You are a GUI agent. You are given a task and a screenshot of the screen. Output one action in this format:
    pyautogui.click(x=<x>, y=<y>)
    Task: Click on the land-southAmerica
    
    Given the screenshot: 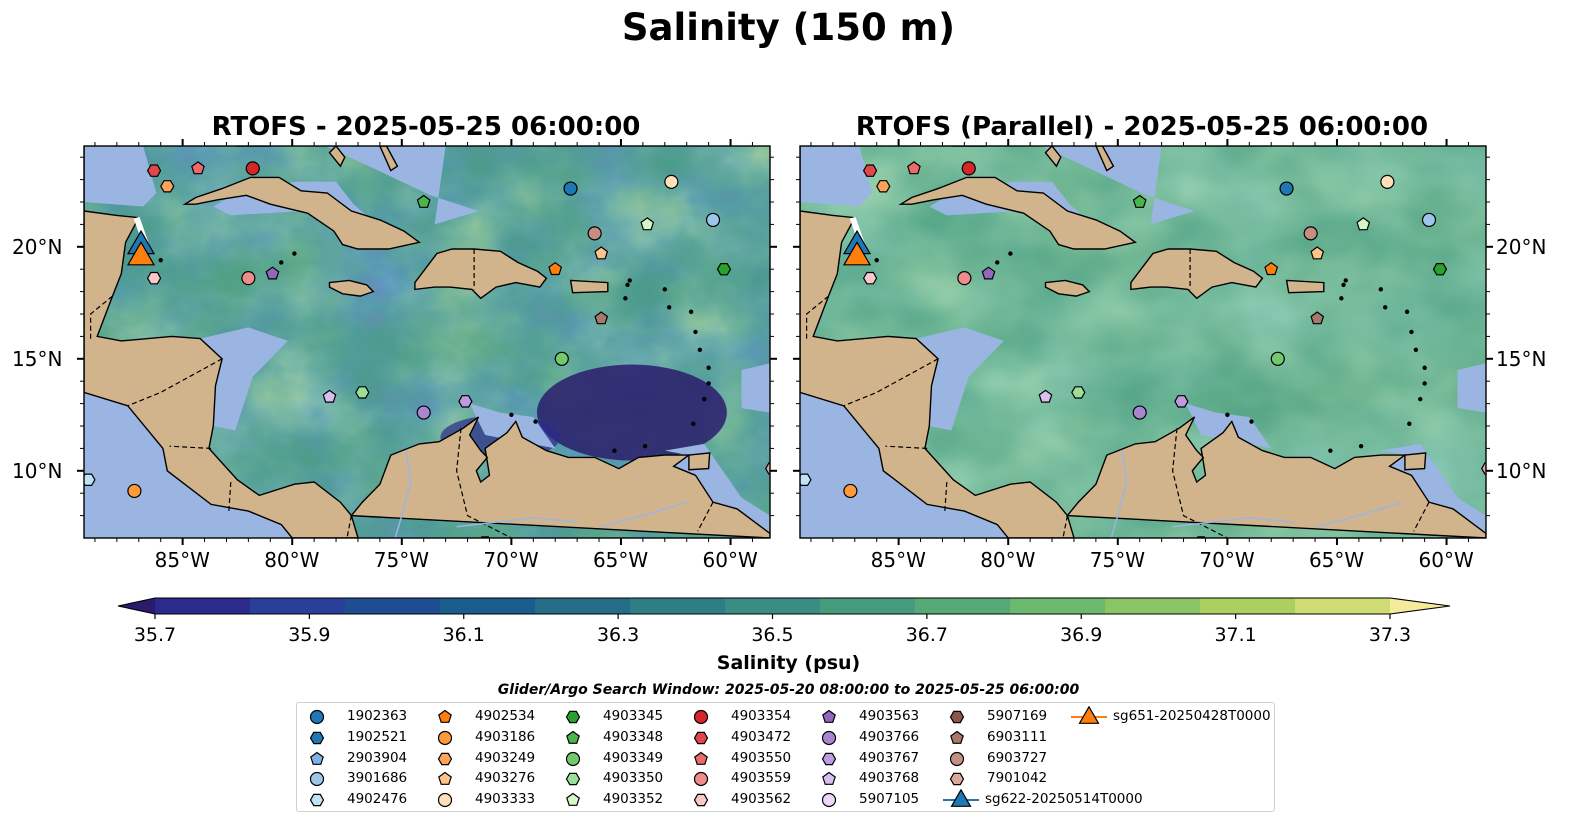 What is the action you would take?
    pyautogui.click(x=1275, y=477)
    